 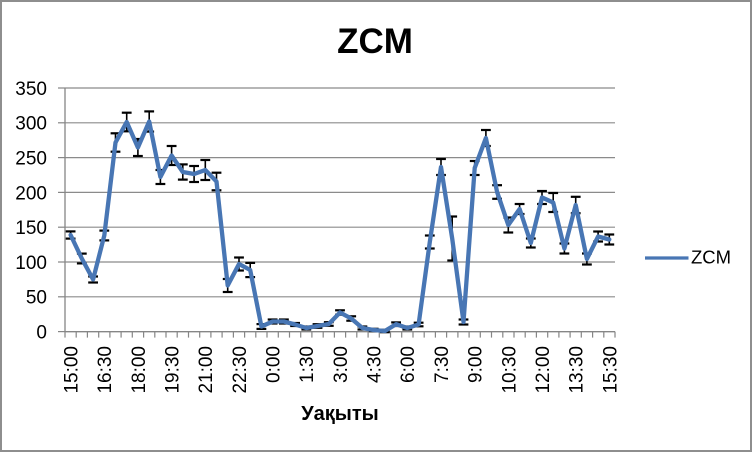 I want to click on svg-text: 12:00, so click(x=543, y=370).